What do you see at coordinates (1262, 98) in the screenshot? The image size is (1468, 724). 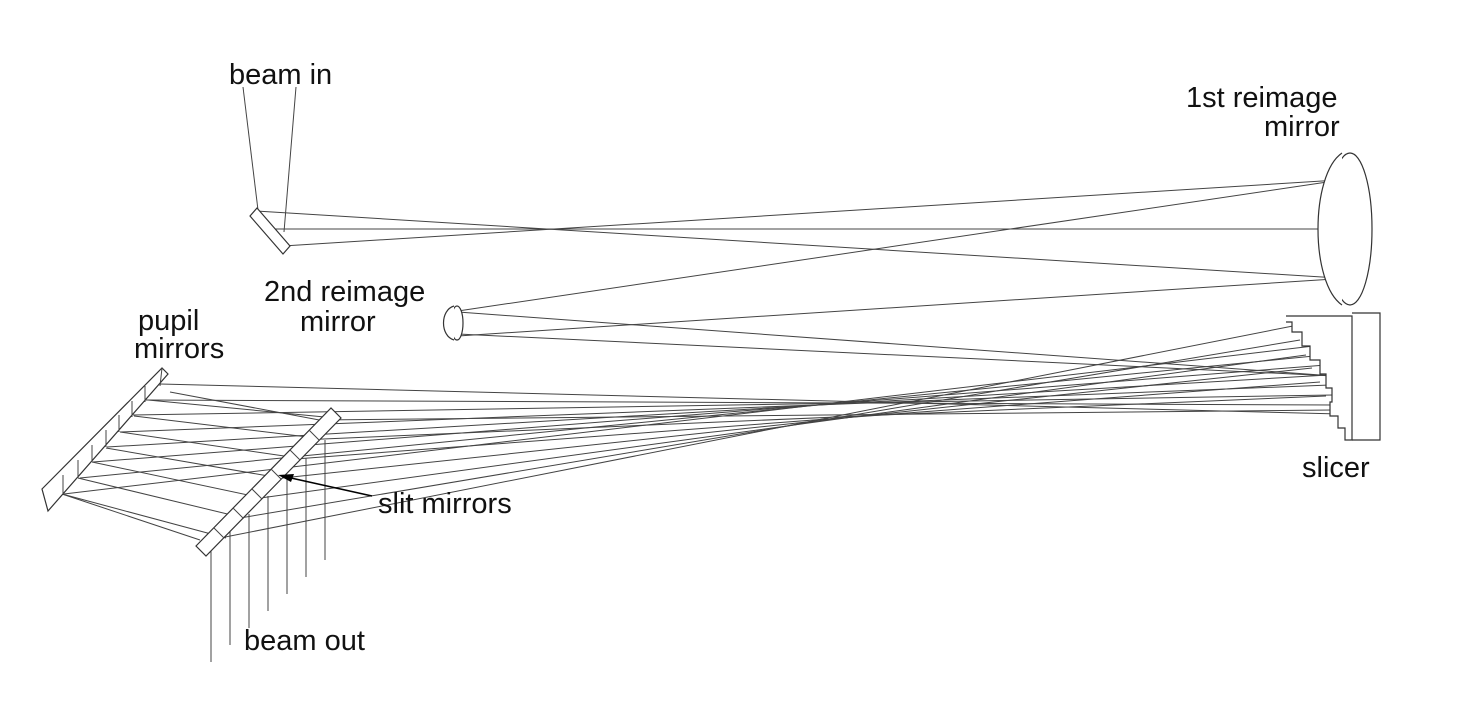 I see `label-first-reimage-line1: 1st reimage` at bounding box center [1262, 98].